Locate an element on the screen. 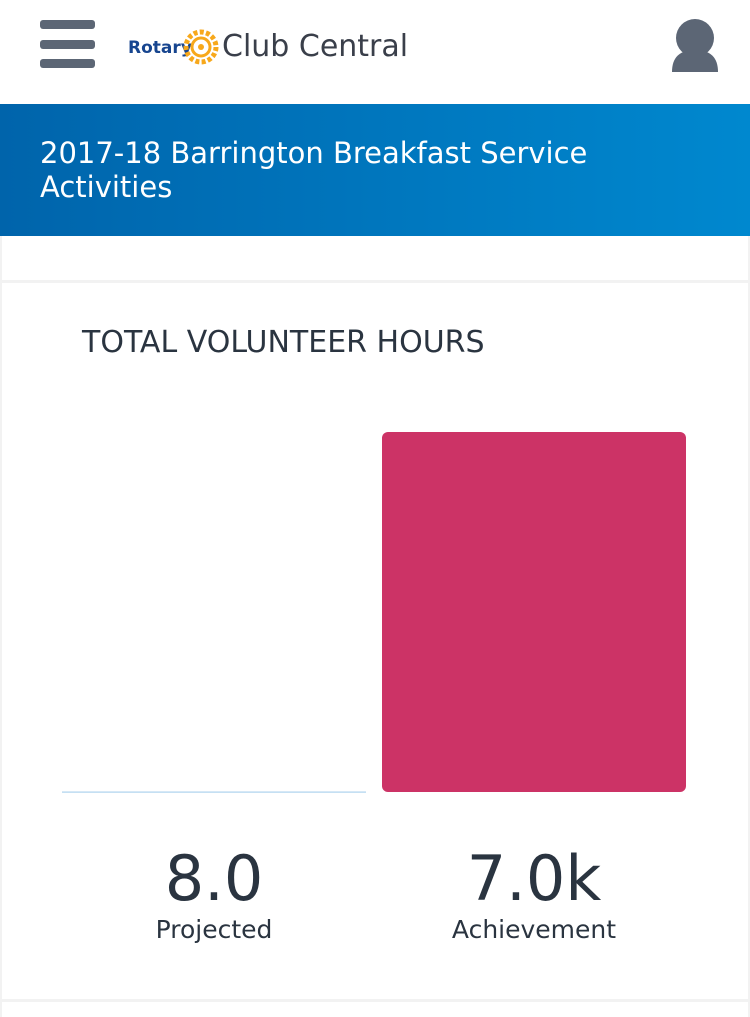 This screenshot has height=1017, width=750. banner is located at coordinates (375, 170).